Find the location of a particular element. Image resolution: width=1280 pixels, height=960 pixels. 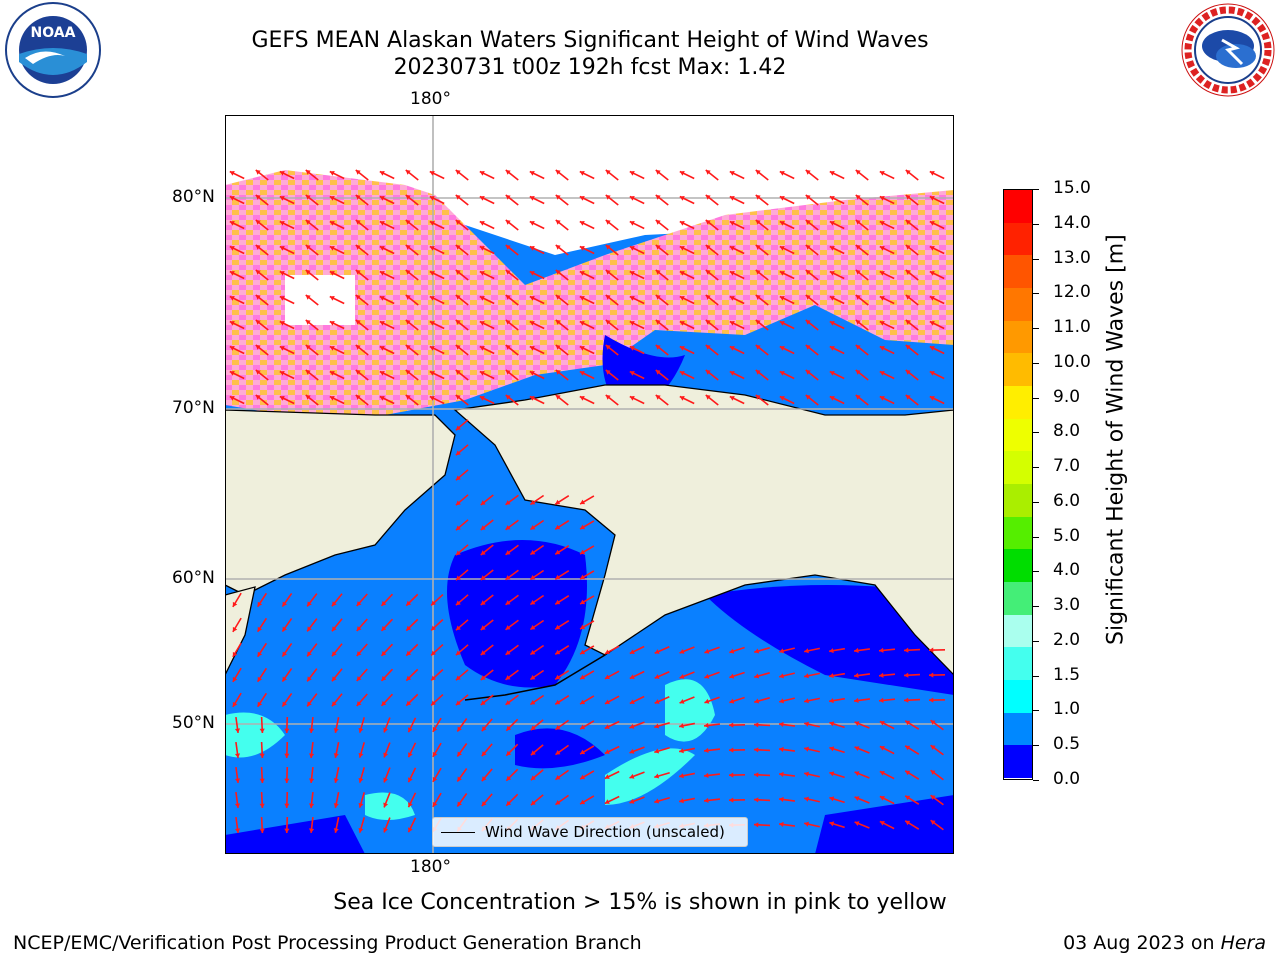

lat-label-60: 60°N is located at coordinates (193, 578).